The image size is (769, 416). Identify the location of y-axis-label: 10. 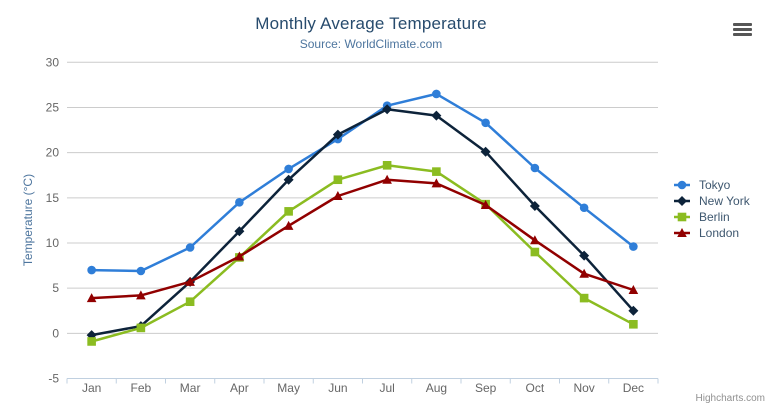
(53, 243).